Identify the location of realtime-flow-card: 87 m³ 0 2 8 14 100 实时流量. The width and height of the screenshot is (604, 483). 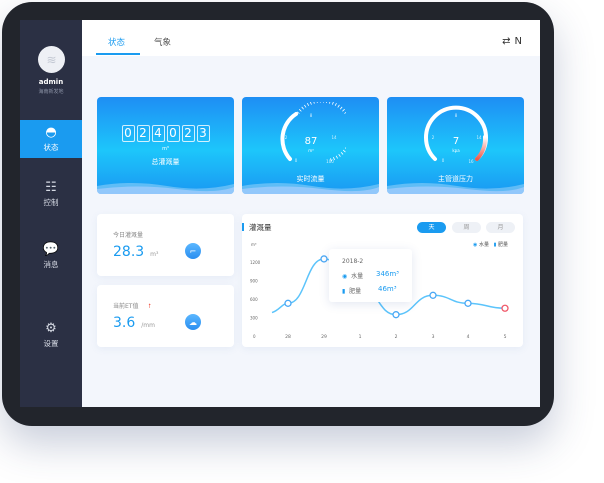
(310, 145).